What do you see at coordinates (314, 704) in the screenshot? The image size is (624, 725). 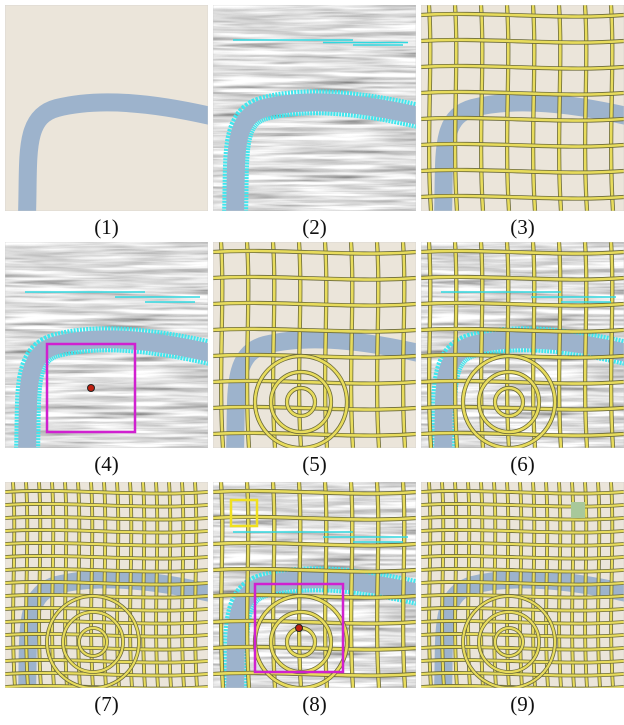 I see `panel-label: (8)` at bounding box center [314, 704].